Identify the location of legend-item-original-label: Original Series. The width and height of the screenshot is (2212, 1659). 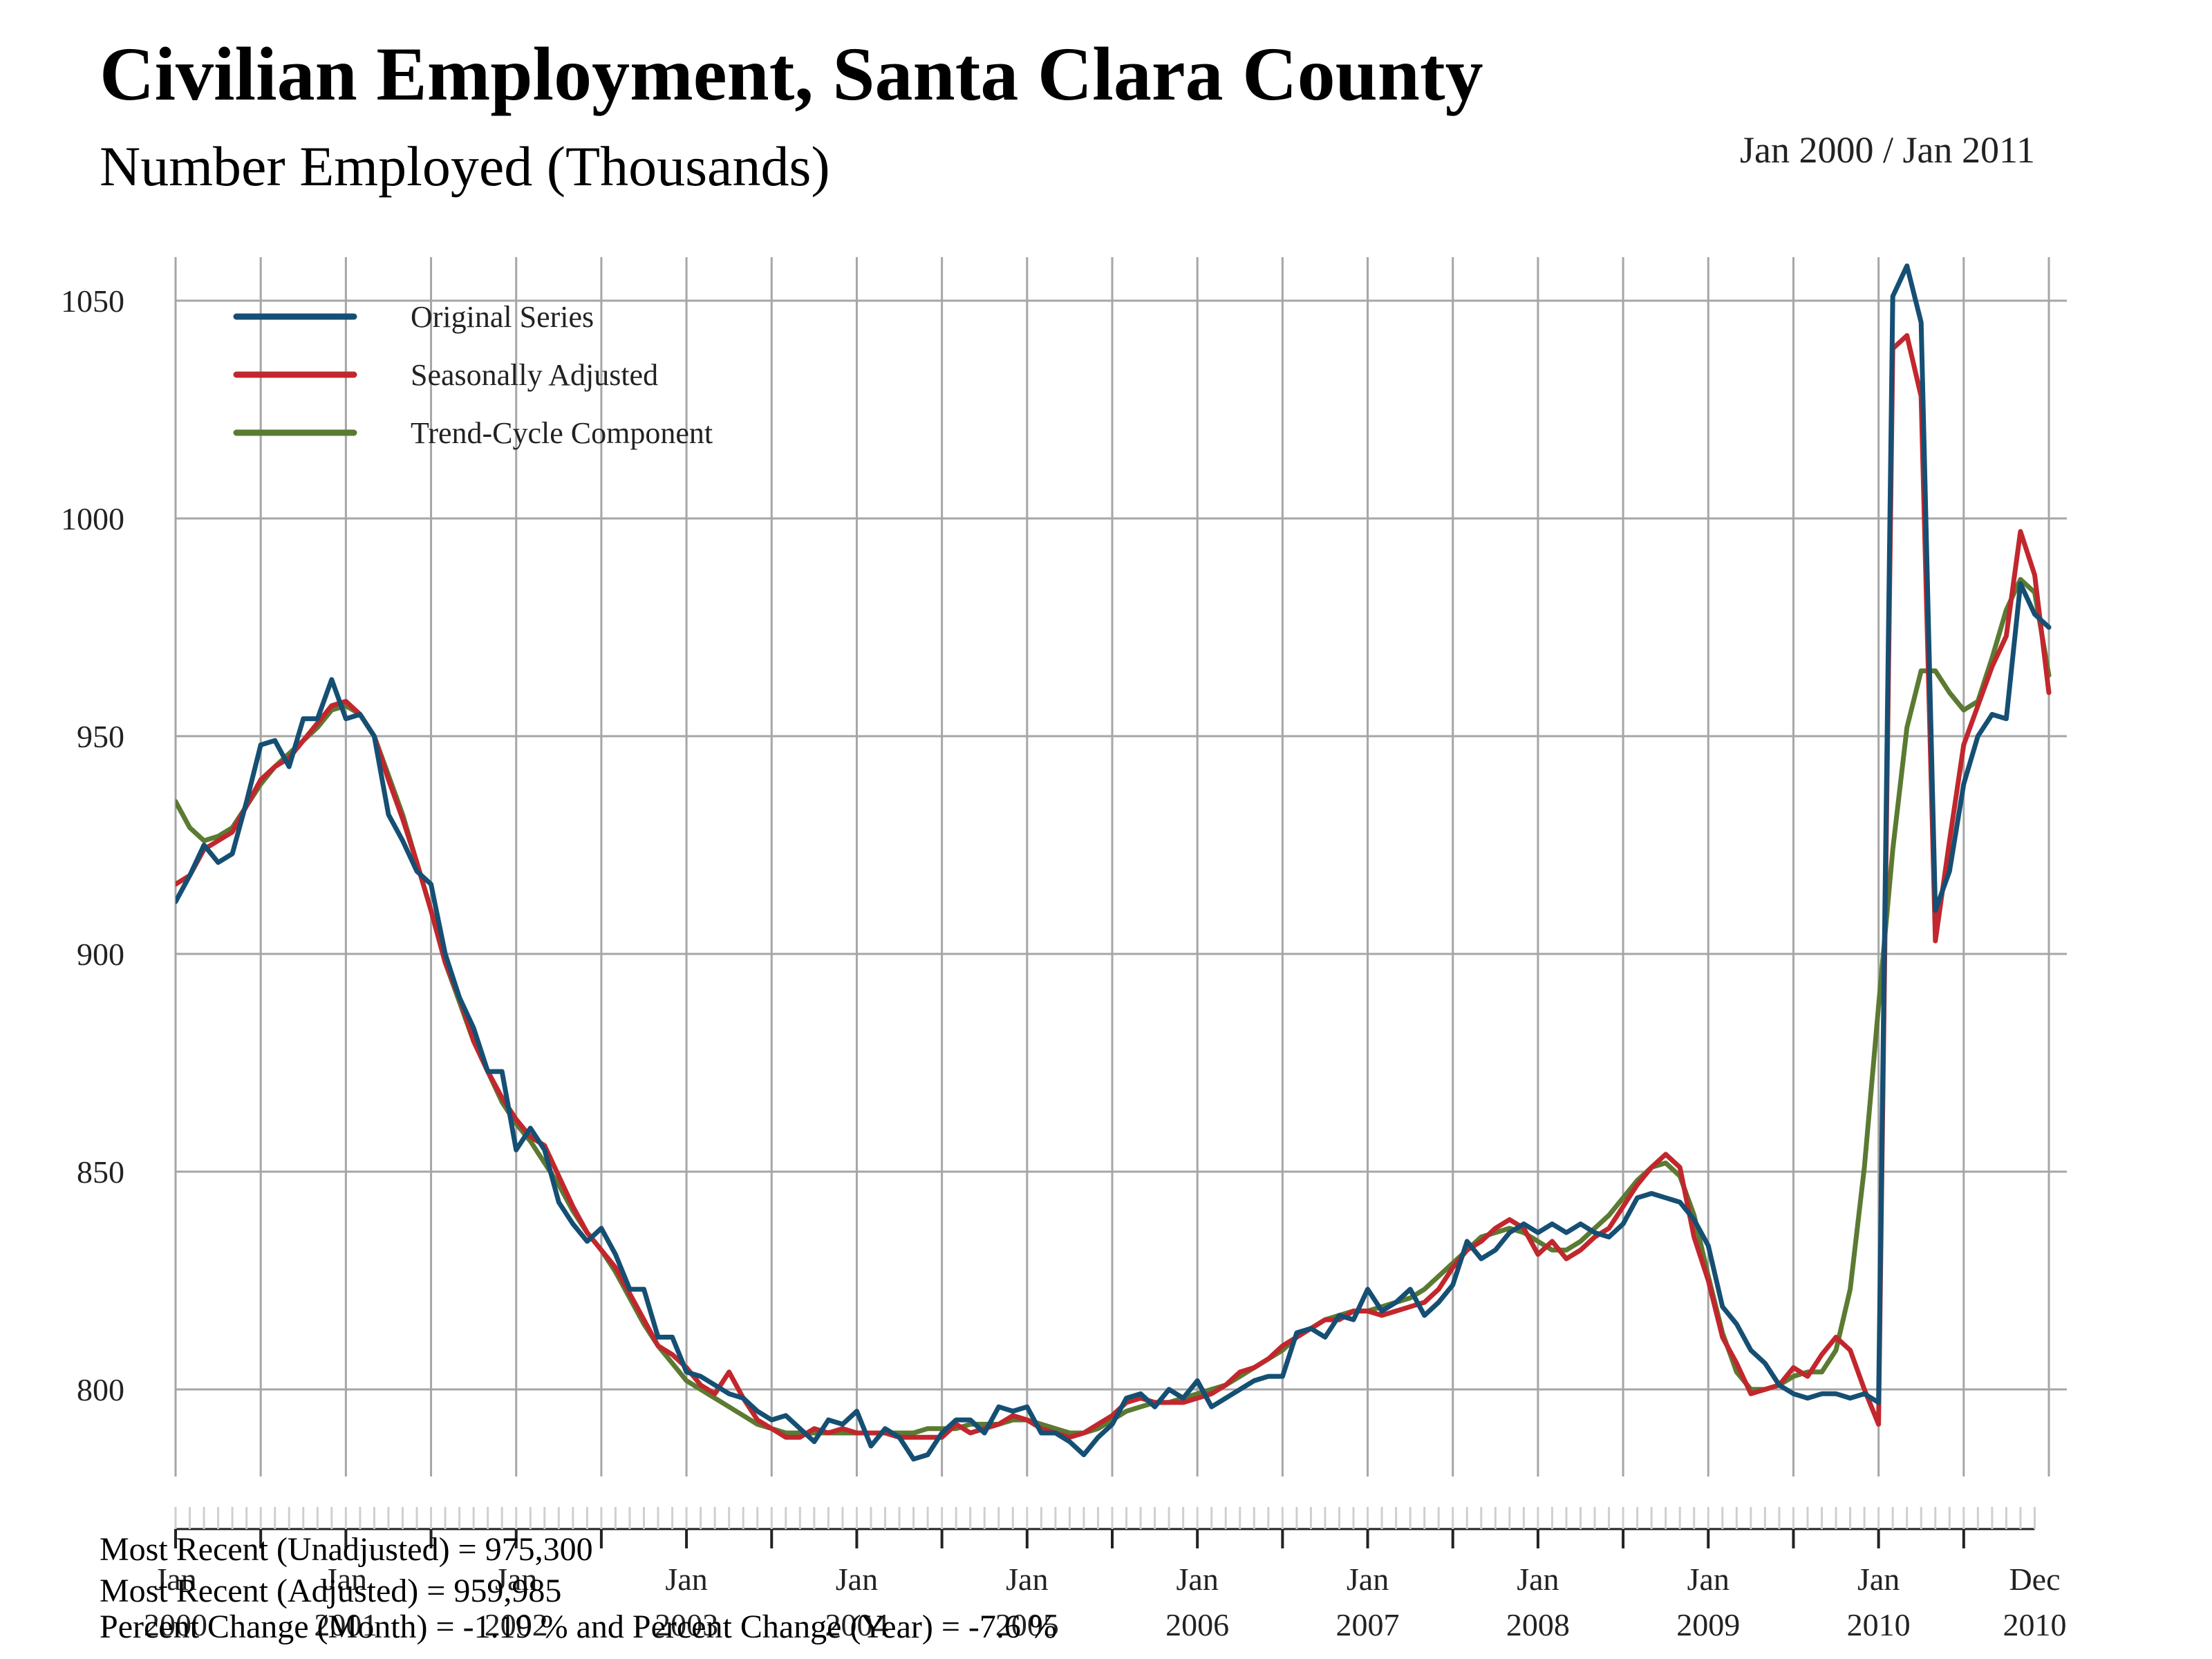
(502, 317).